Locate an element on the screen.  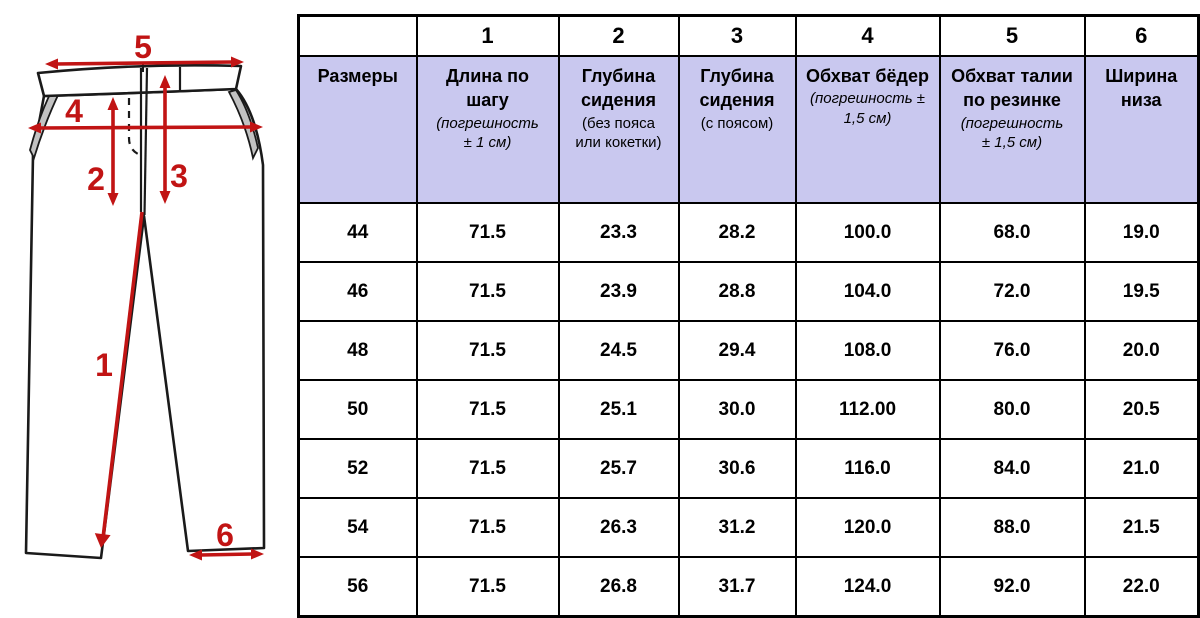
value-cell: 28.8 is located at coordinates (737, 291).